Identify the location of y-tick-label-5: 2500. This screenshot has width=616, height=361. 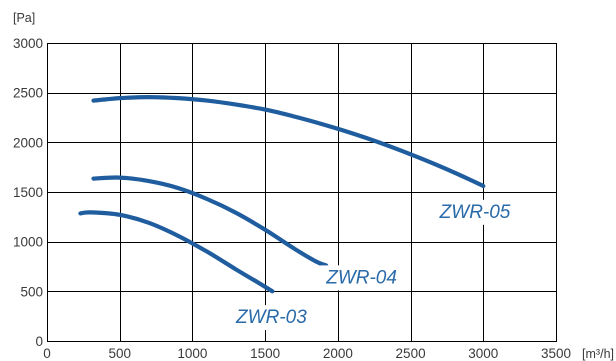
(28, 93).